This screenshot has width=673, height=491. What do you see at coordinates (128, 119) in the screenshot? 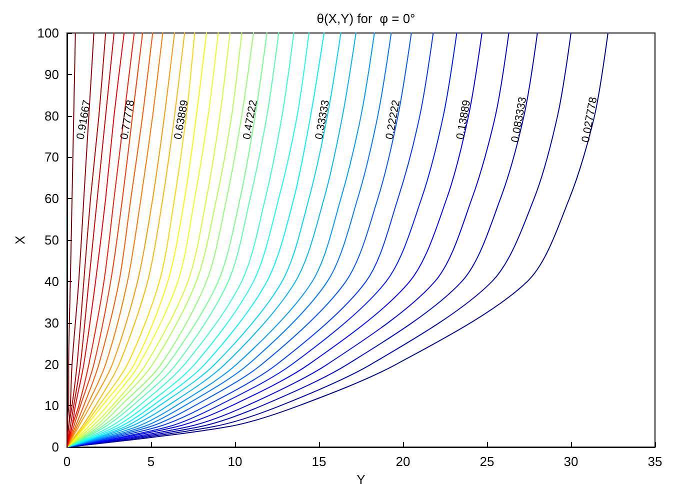
I see `text: 0.77778` at bounding box center [128, 119].